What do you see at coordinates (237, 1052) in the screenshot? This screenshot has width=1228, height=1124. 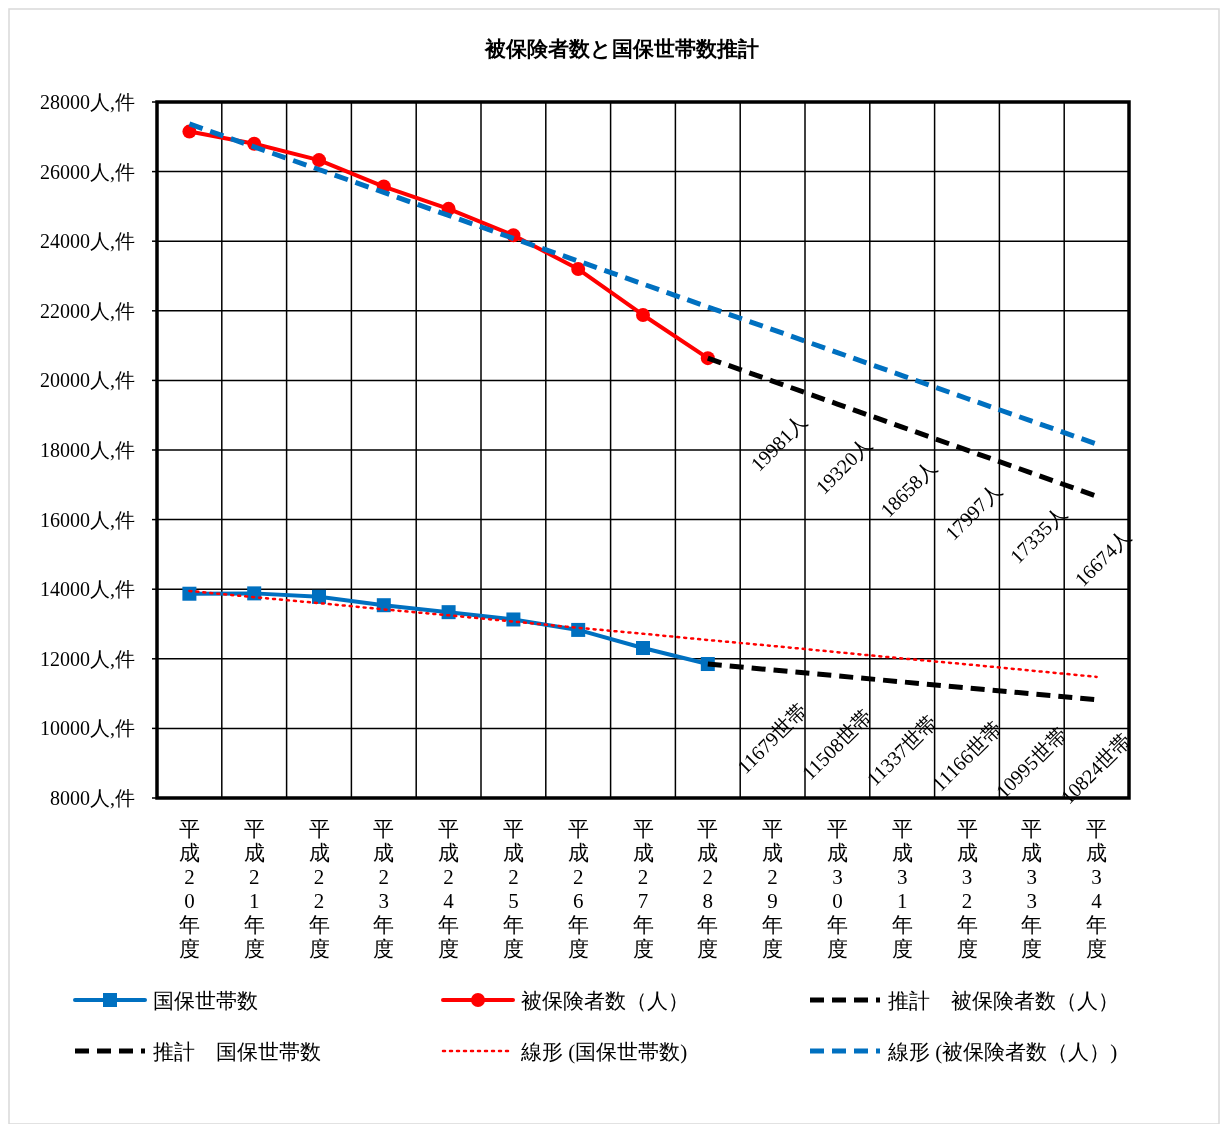 I see `legend-label: 推計 国保世帯数` at bounding box center [237, 1052].